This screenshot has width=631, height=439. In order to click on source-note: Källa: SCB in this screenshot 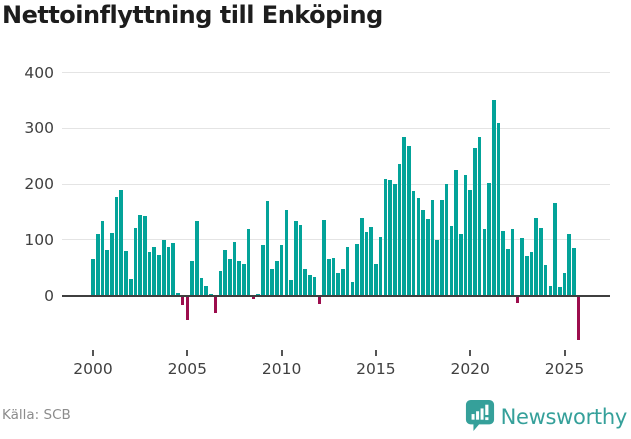, I will do `click(36, 415)`.